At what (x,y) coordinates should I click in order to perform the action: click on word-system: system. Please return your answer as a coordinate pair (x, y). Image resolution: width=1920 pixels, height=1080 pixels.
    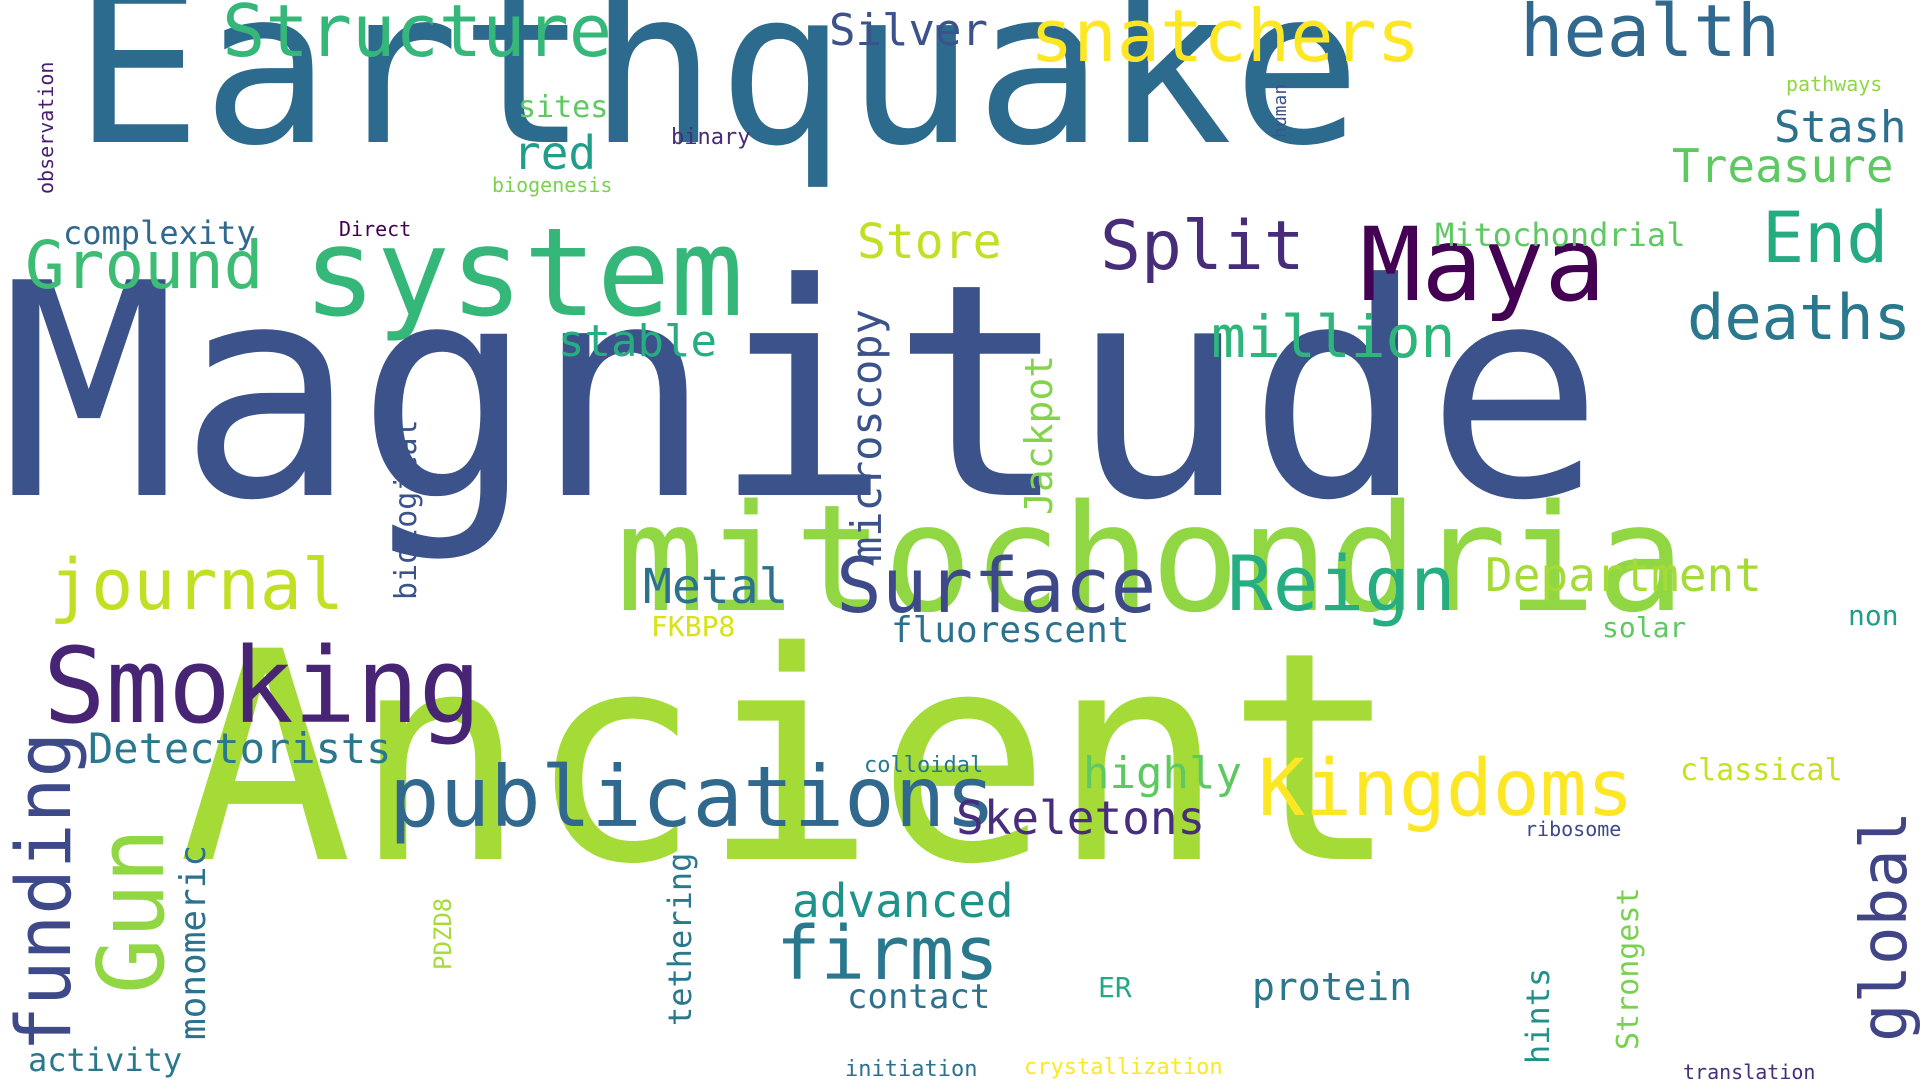
    Looking at the image, I should click on (523, 273).